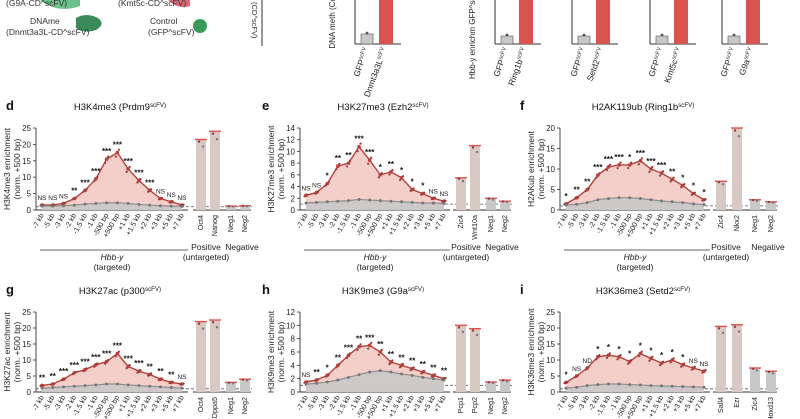 The width and height of the screenshot is (800, 419). I want to click on y-tick-label: 15, so click(26, 161).